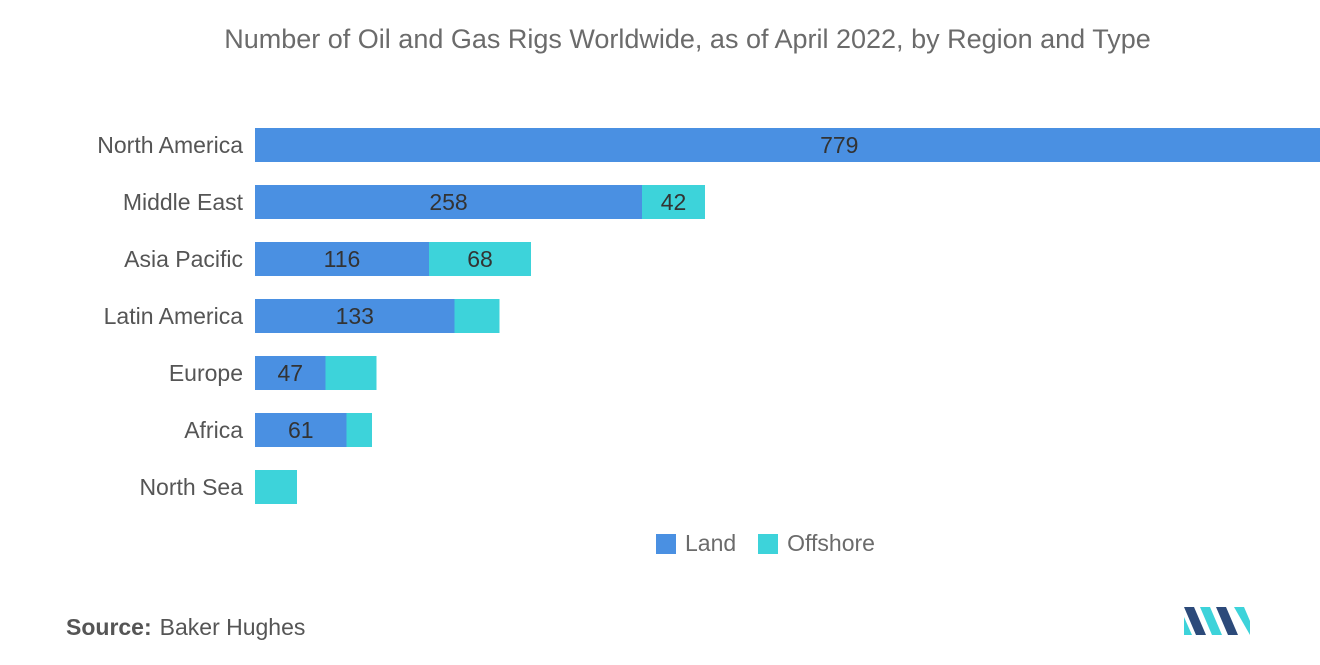 This screenshot has width=1320, height=665. I want to click on legend-item-land: Land, so click(696, 543).